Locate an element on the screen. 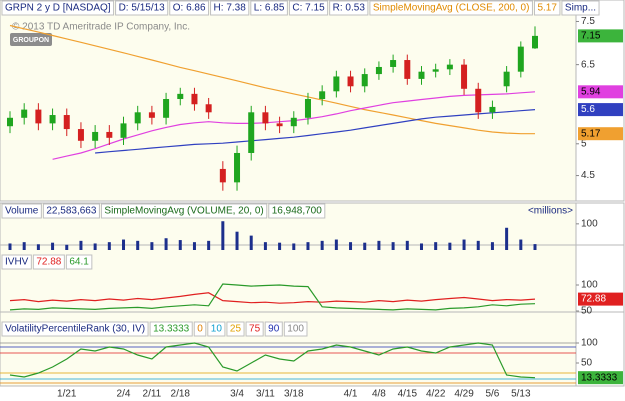  x-tick-label: 4/8 is located at coordinates (379, 394).